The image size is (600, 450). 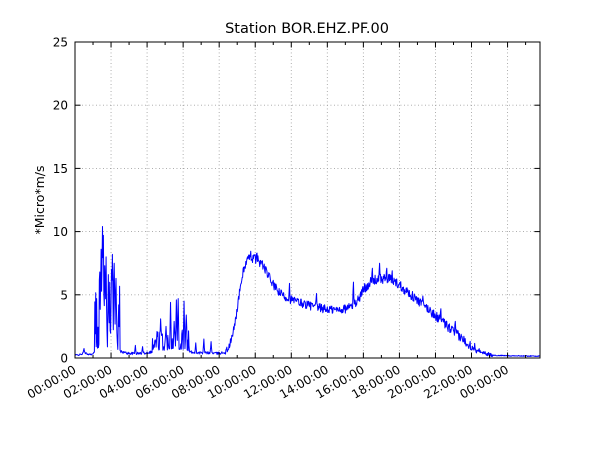 What do you see at coordinates (307, 29) in the screenshot?
I see `chart-title: Station BOR.EHZ.PF.00` at bounding box center [307, 29].